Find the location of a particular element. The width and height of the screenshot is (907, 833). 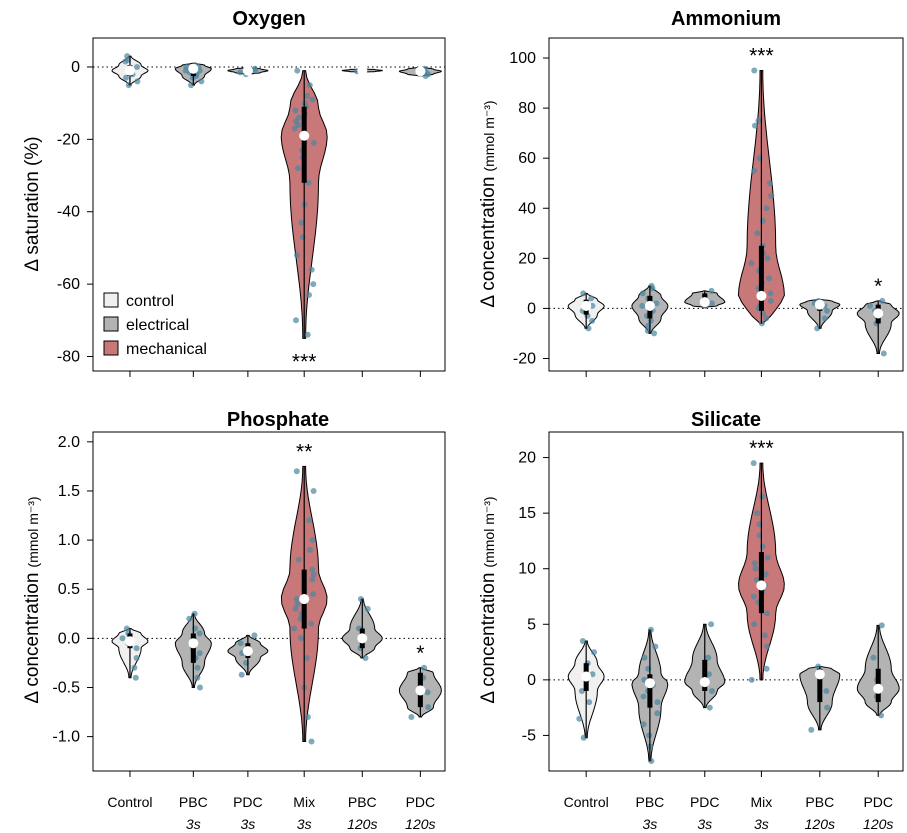

ylabel-ammonium: Δ concentration (mmol m⁻³) is located at coordinates (488, 203).